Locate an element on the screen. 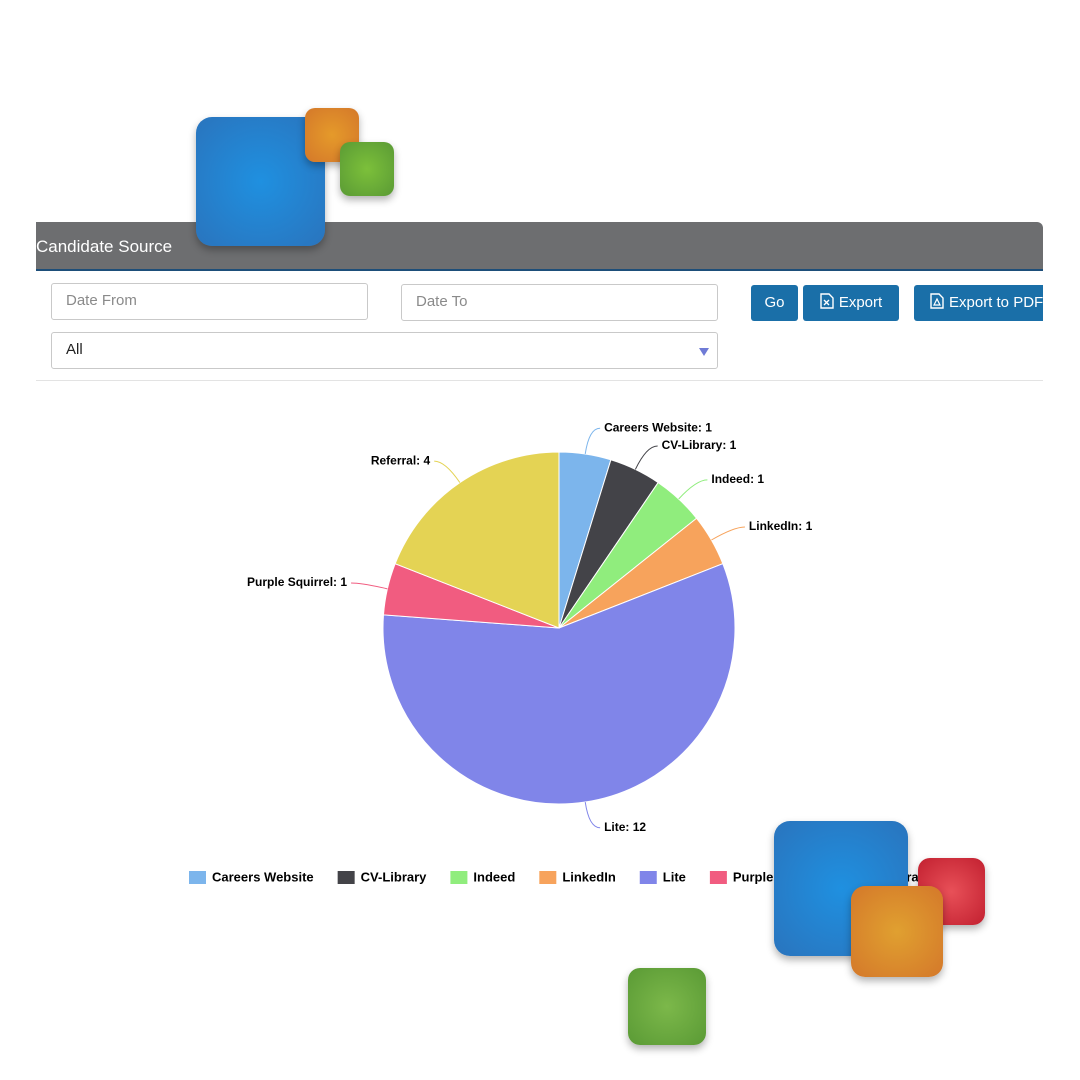 The image size is (1080, 1080). data-label: CV-Library: 1 is located at coordinates (699, 445).